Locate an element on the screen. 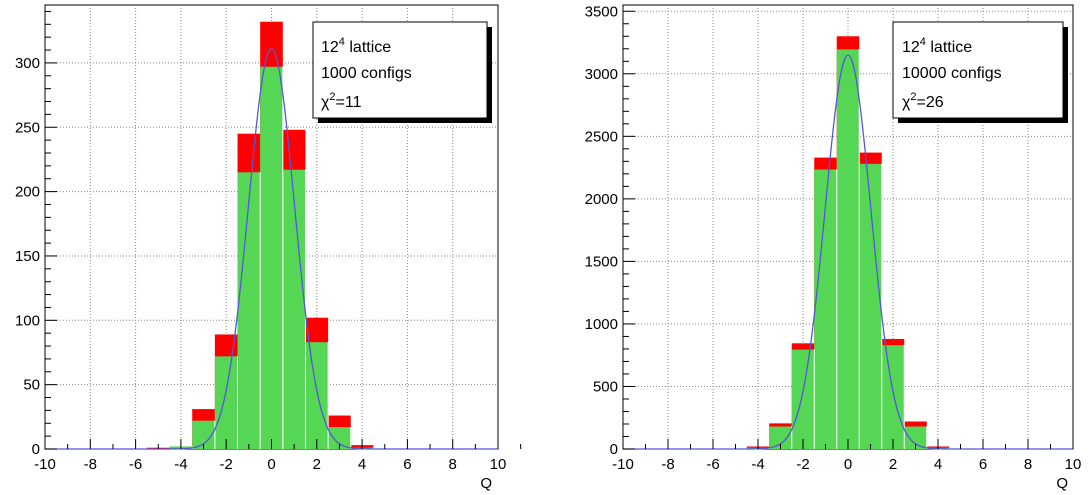 This screenshot has width=1091, height=495. y-tick-label: 250 is located at coordinates (27, 127).